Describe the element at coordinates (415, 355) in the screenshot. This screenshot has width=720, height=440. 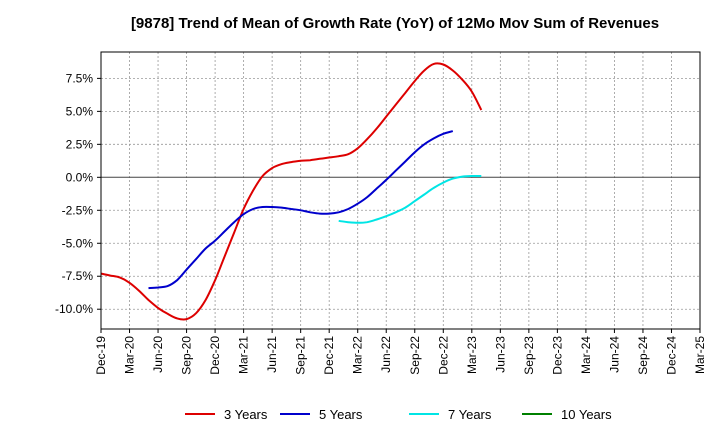
I see `x-tick-label: Sep-22` at that location.